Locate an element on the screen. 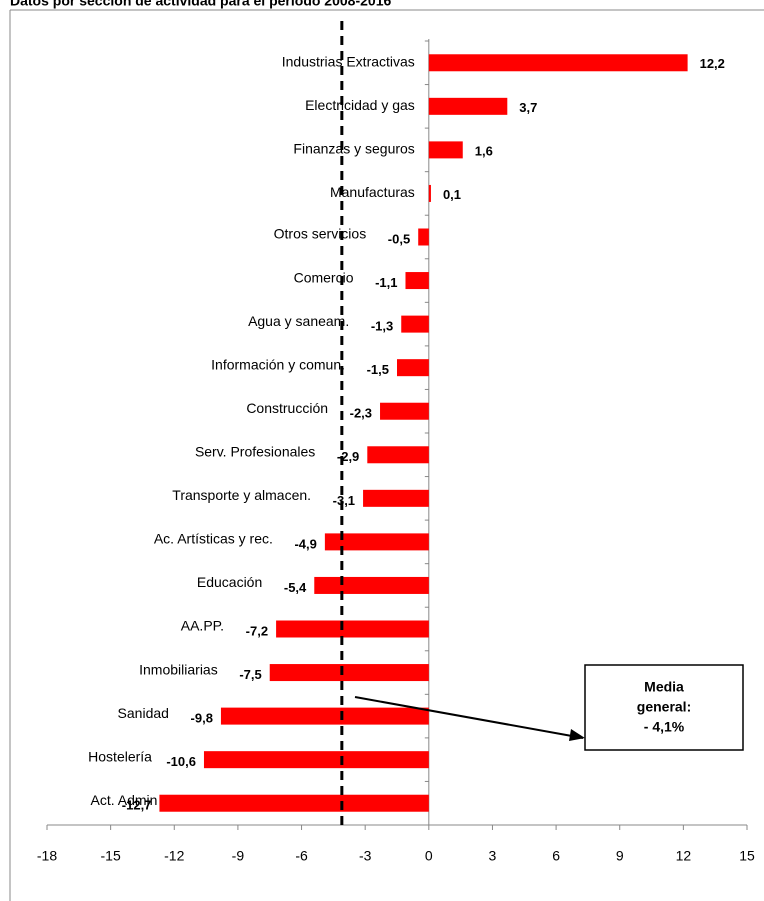 The width and height of the screenshot is (764, 901). annotation-text: general: is located at coordinates (664, 707).